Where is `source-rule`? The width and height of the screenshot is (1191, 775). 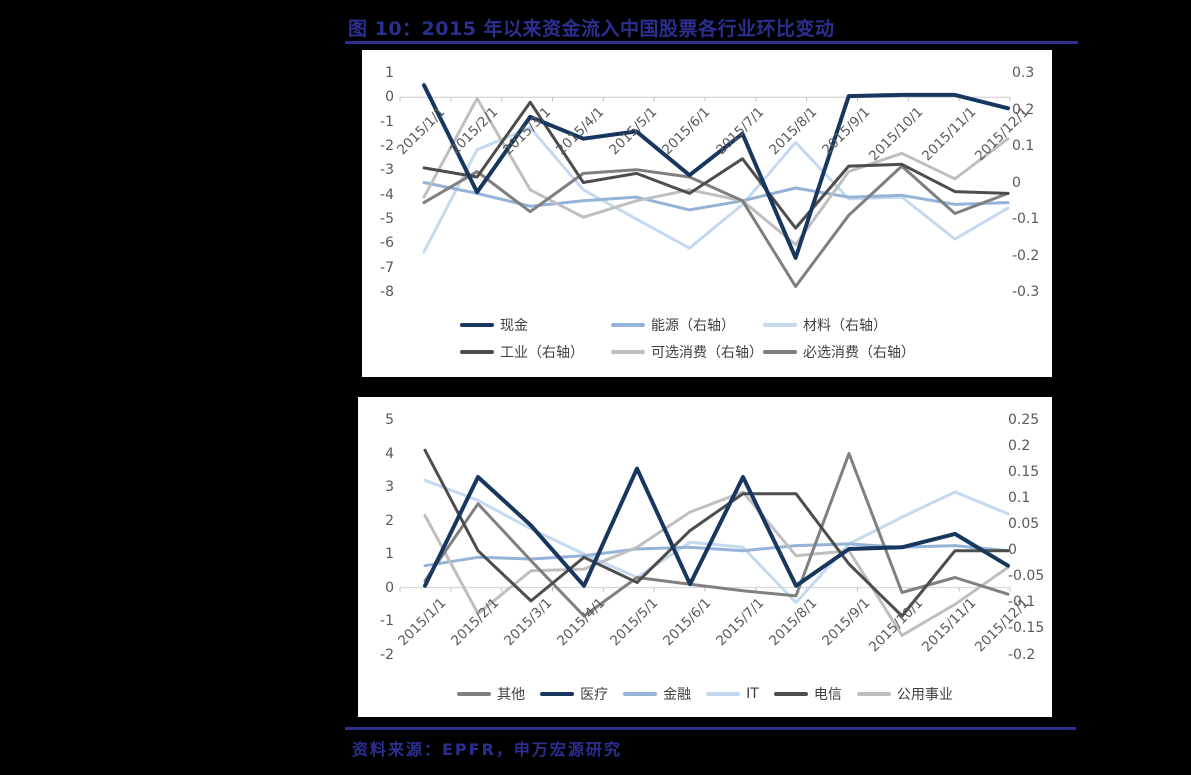
source-rule is located at coordinates (710, 728).